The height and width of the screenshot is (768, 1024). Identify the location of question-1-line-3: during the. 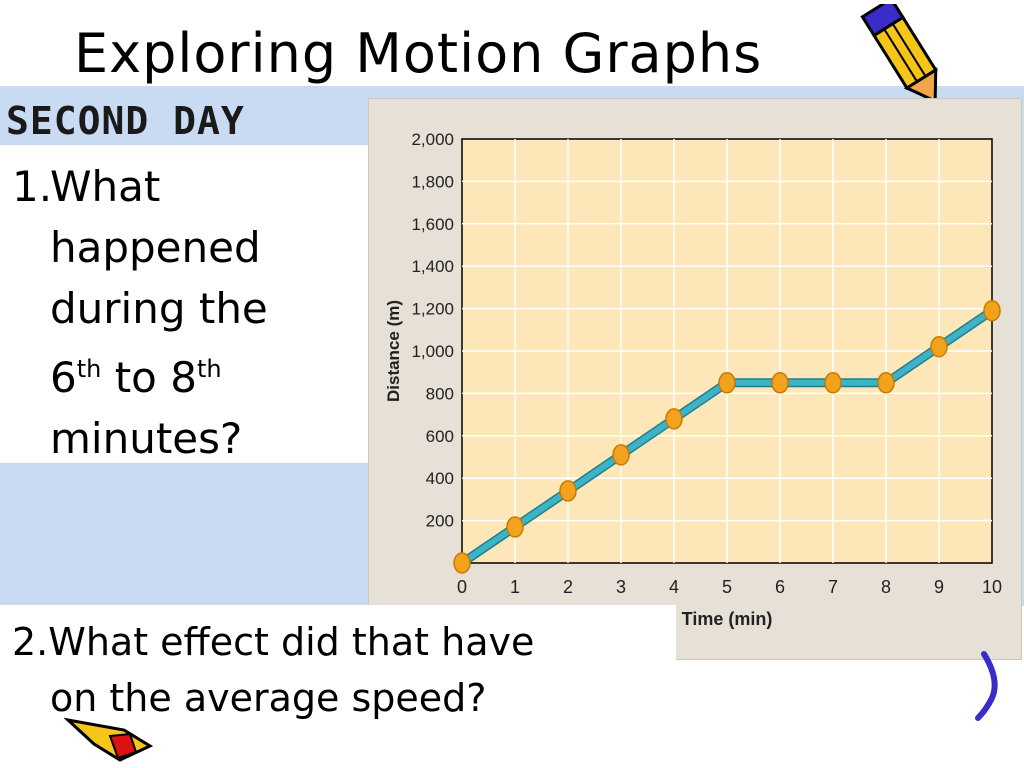
(159, 308).